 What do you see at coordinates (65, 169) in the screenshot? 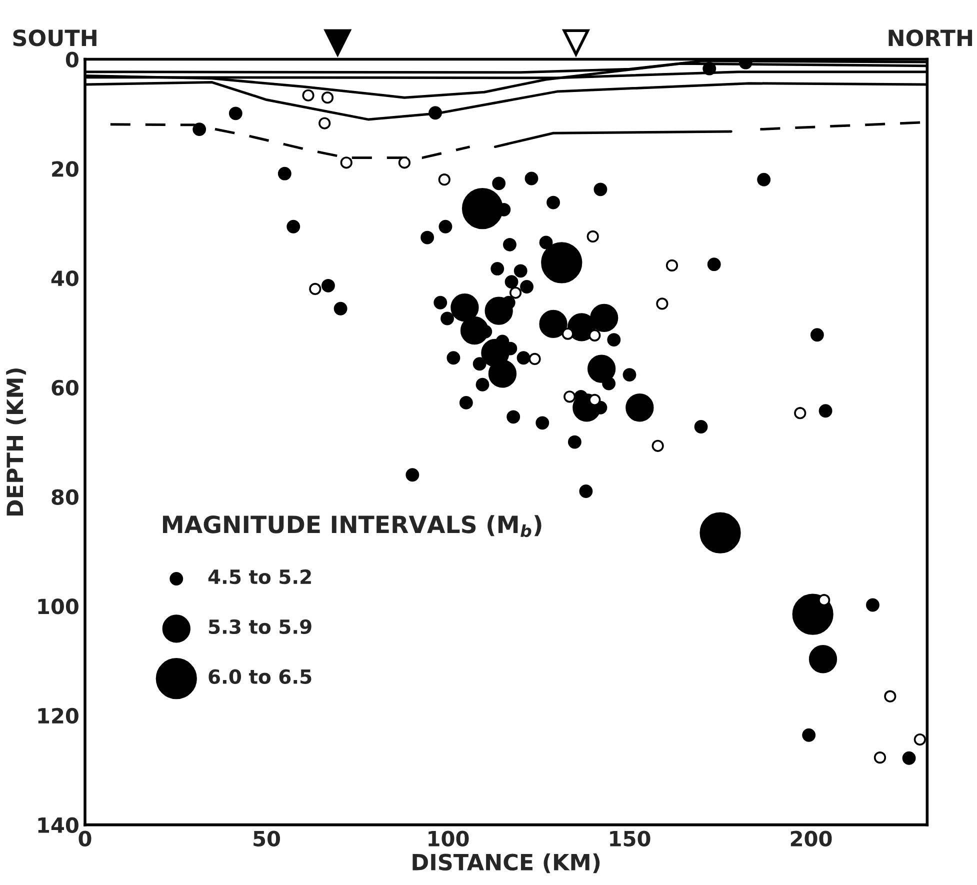
I see `y-tick-label: 20` at bounding box center [65, 169].